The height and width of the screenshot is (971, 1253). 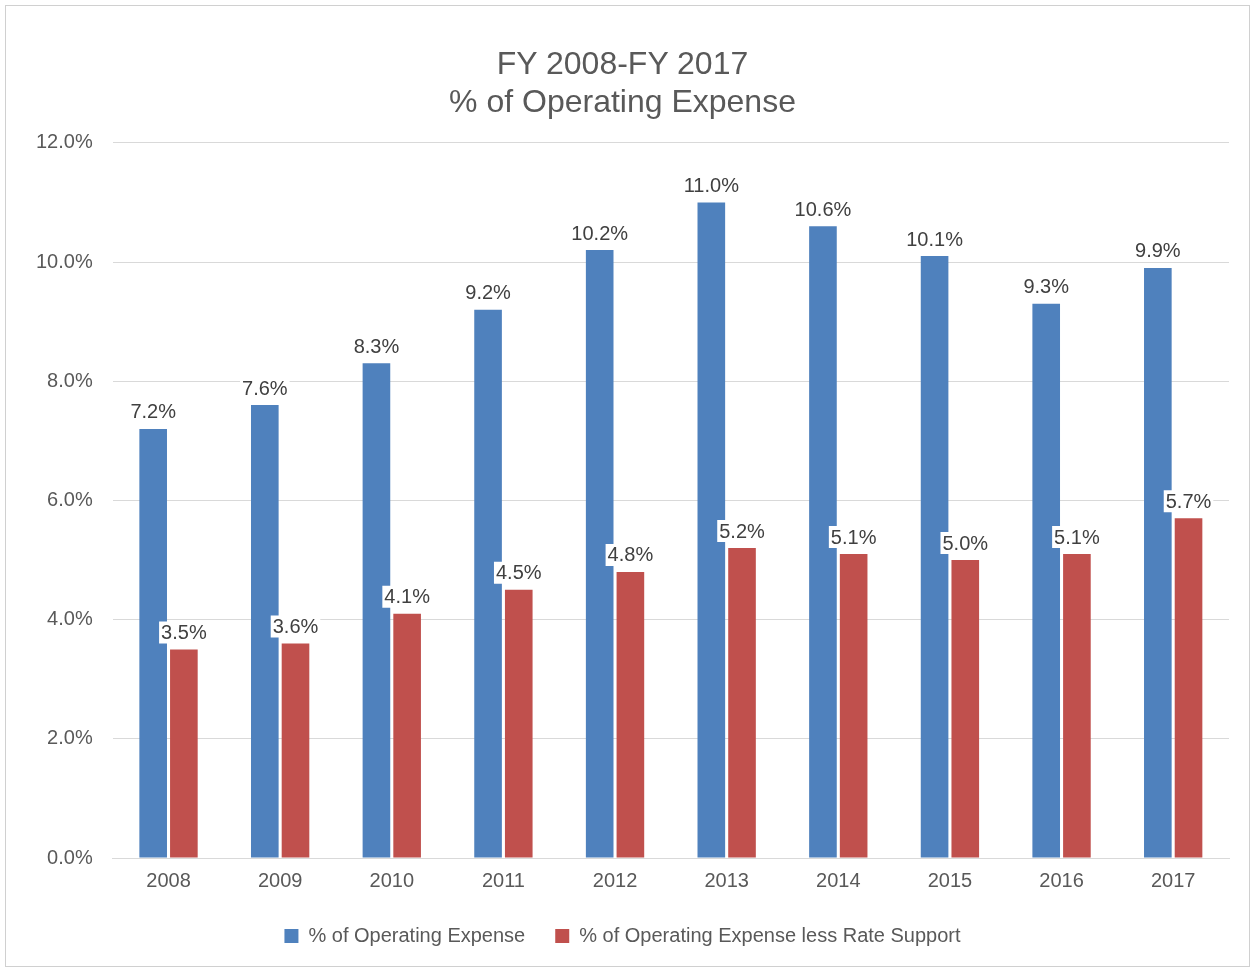 I want to click on data-label: 9.2%, so click(x=488, y=292).